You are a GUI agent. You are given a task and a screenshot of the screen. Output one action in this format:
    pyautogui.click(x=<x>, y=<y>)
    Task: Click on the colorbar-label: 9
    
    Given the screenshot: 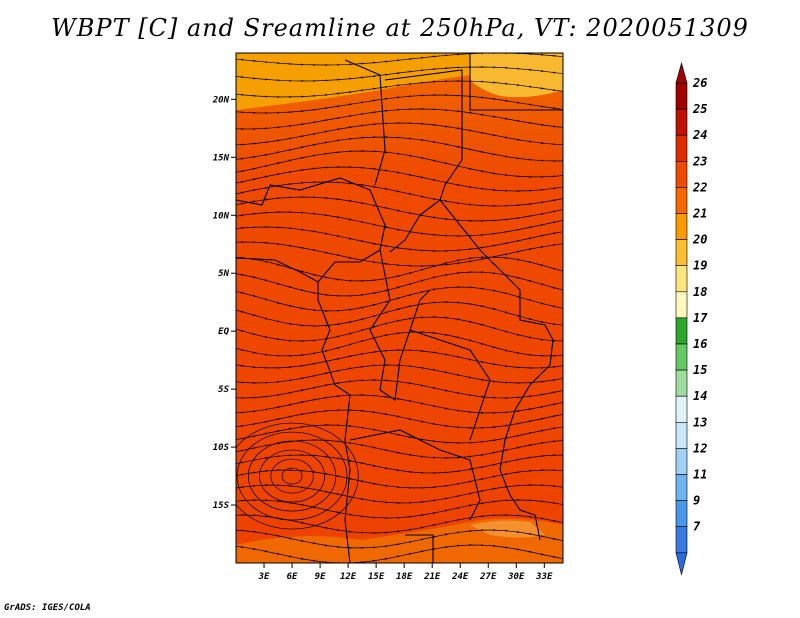 What is the action you would take?
    pyautogui.click(x=696, y=501)
    